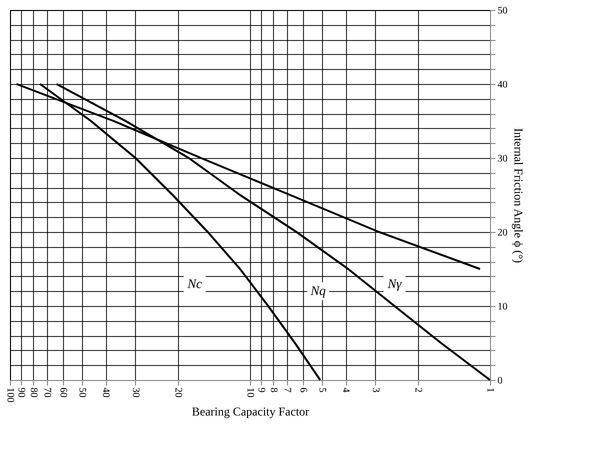 The width and height of the screenshot is (599, 452). What do you see at coordinates (260, 390) in the screenshot?
I see `x-tick-label: 9` at bounding box center [260, 390].